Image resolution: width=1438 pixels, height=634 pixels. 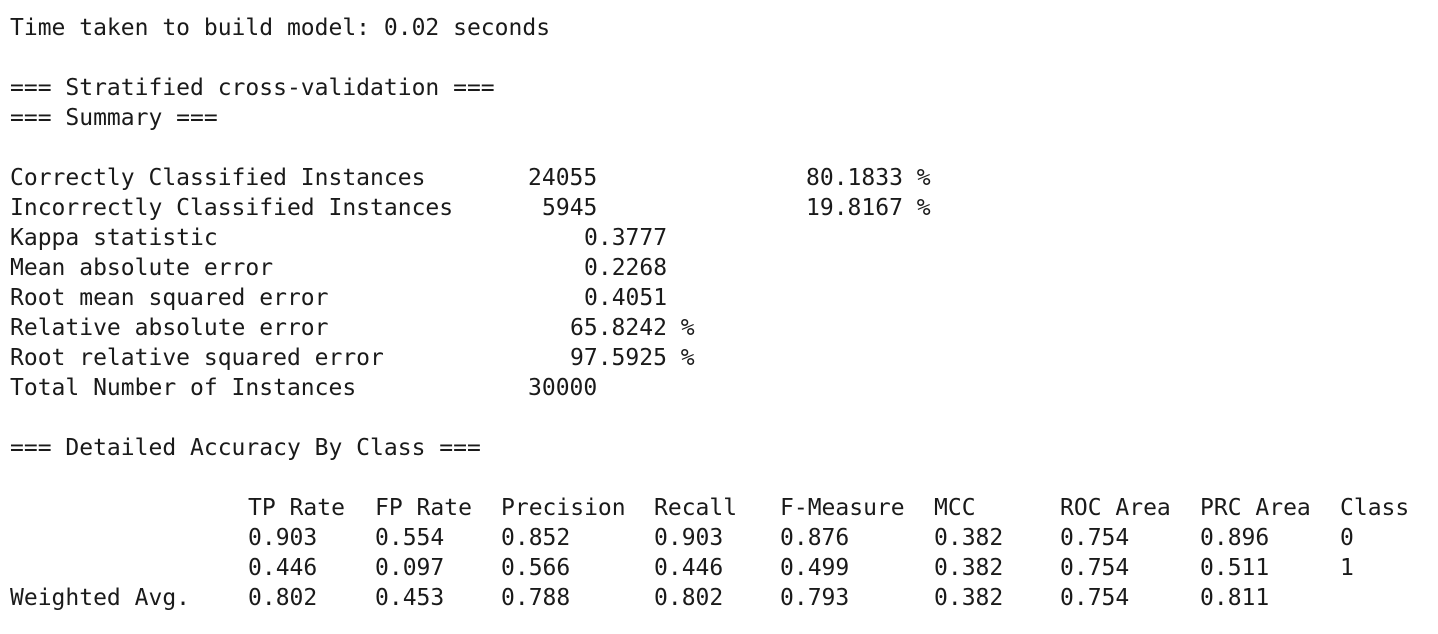 What do you see at coordinates (815, 568) in the screenshot?
I see `table-cell: 0.499` at bounding box center [815, 568].